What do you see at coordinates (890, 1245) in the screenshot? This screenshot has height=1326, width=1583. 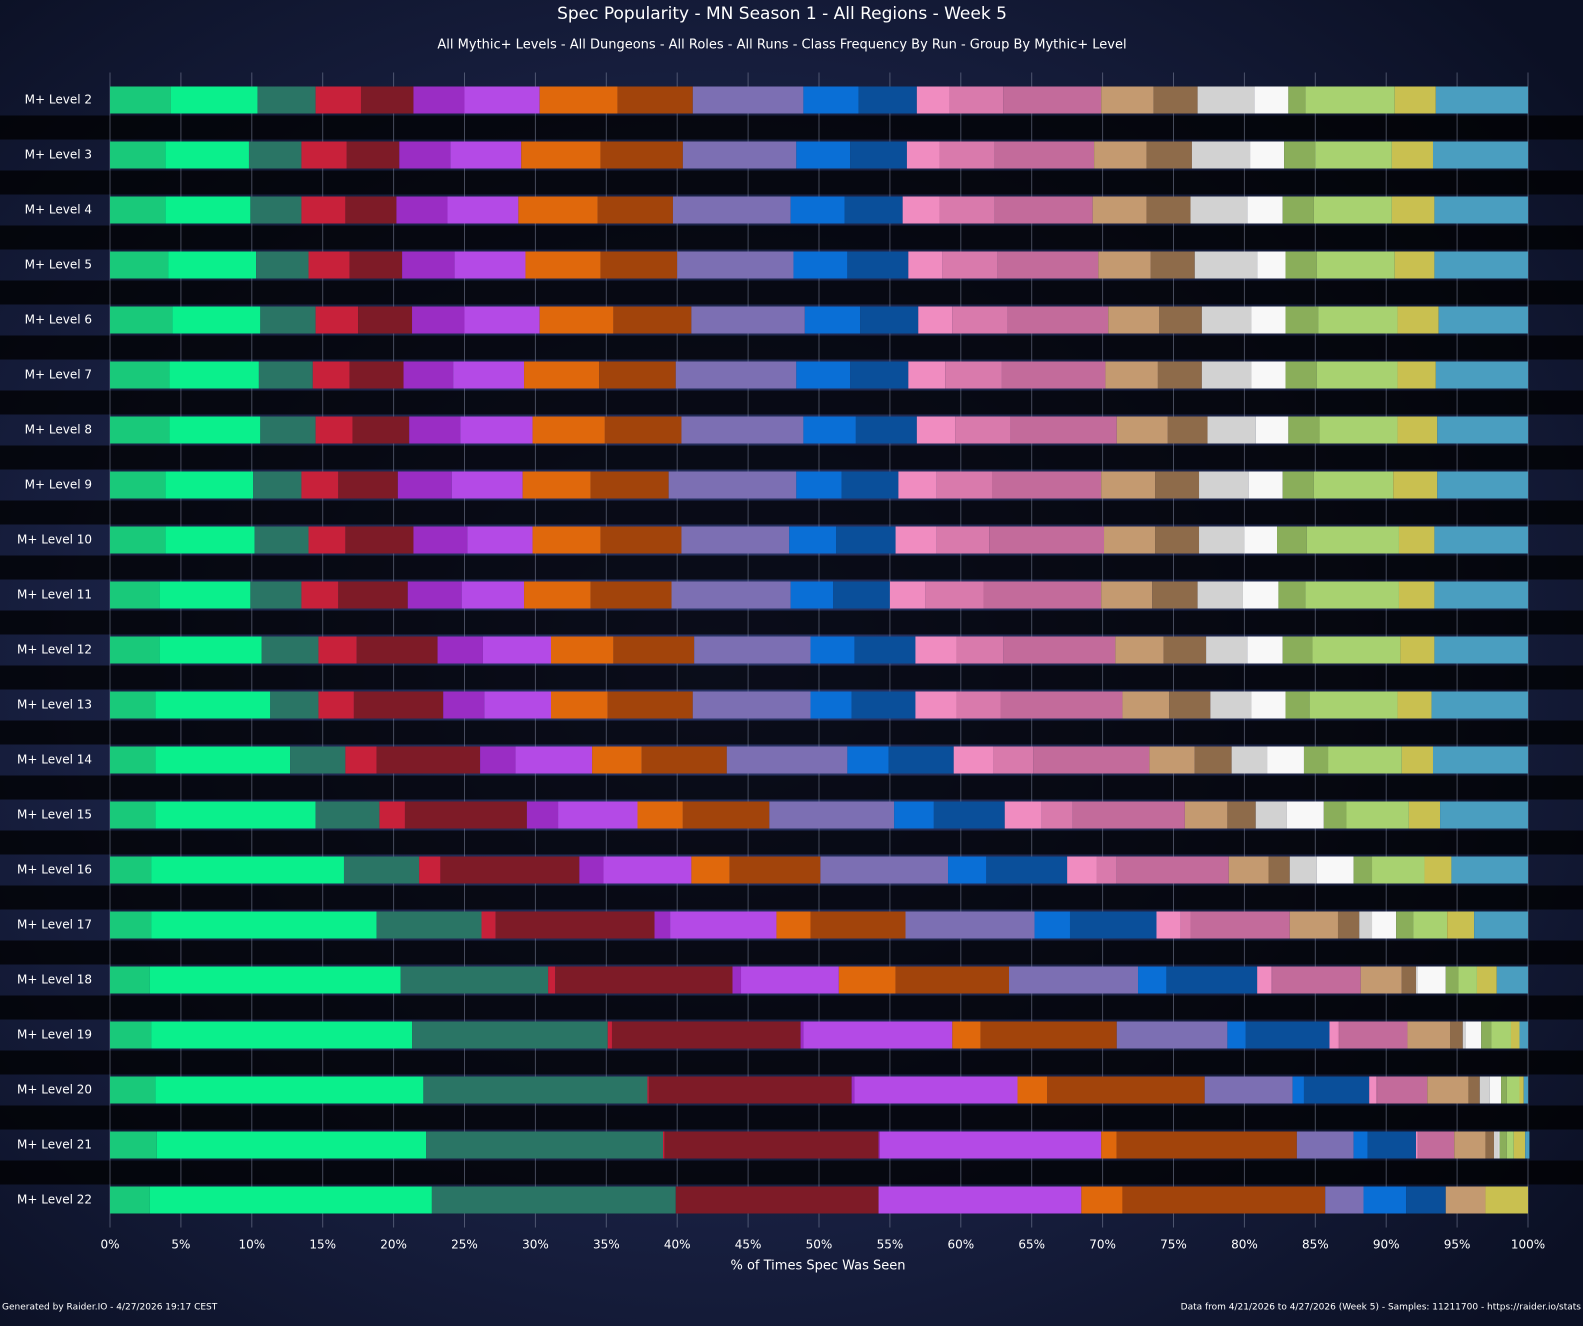 I see `x-tick-label: 55%` at bounding box center [890, 1245].